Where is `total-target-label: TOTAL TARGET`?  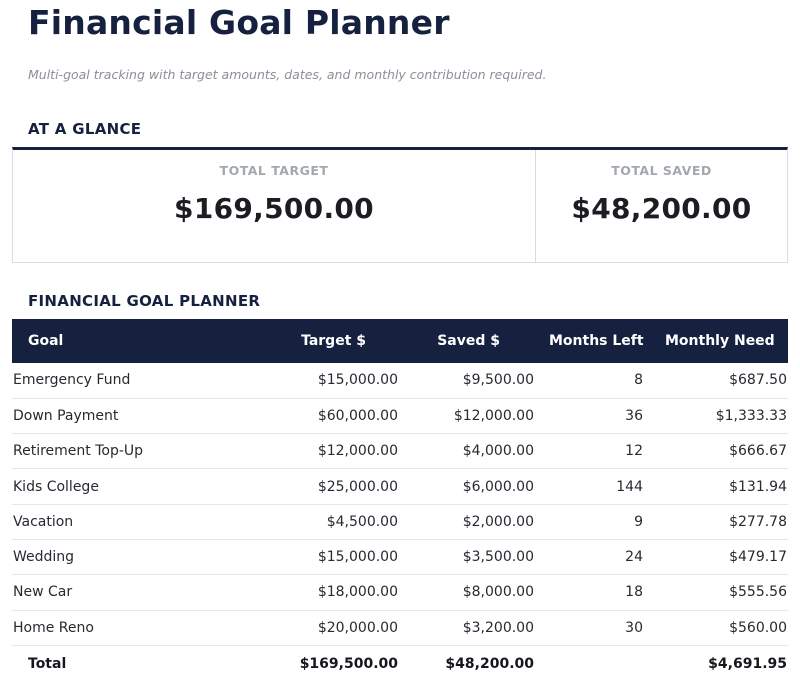
total-target-label: TOTAL TARGET is located at coordinates (274, 170).